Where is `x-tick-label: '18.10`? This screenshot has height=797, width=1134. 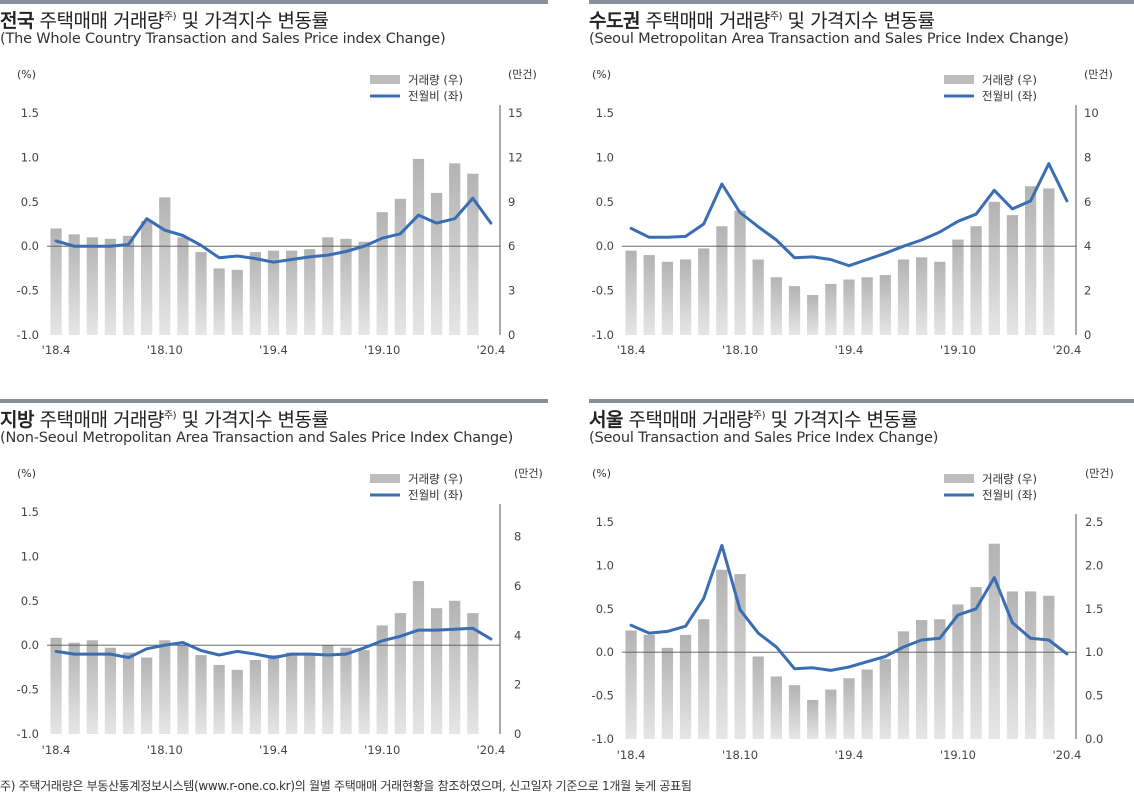
x-tick-label: '18.10 is located at coordinates (165, 750).